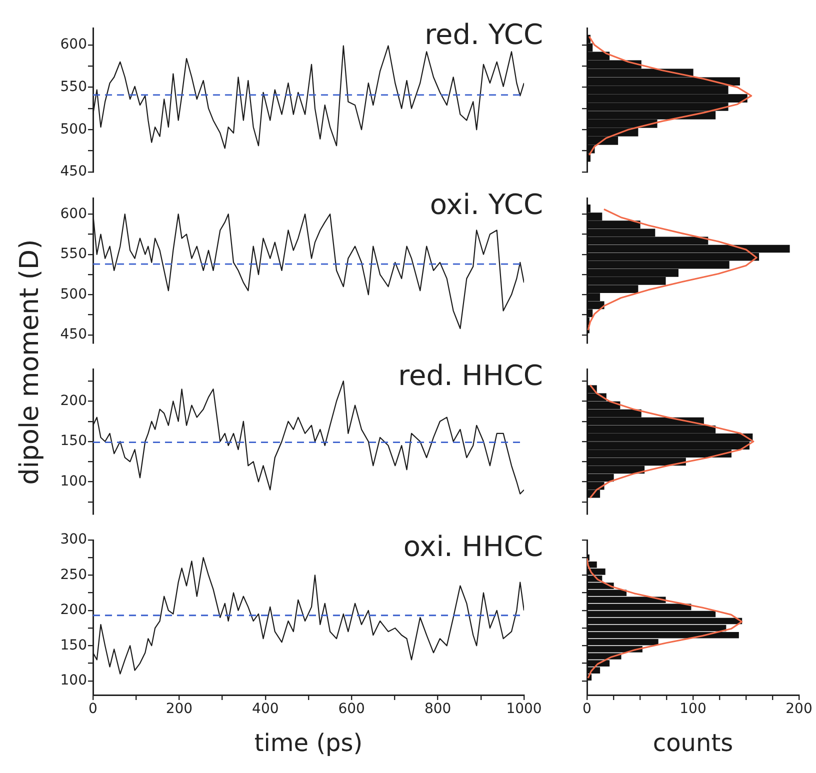 Image resolution: width=816 pixels, height=773 pixels. Describe the element at coordinates (438, 709) in the screenshot. I see `x-tick-label: 800` at that location.